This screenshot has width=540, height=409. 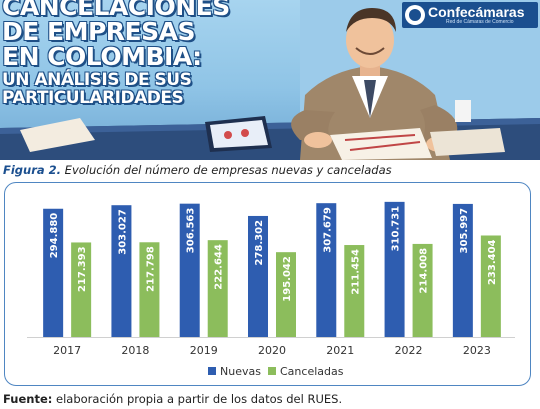 I want to click on data-label-canceladas-2020: 195.042, so click(x=287, y=279).